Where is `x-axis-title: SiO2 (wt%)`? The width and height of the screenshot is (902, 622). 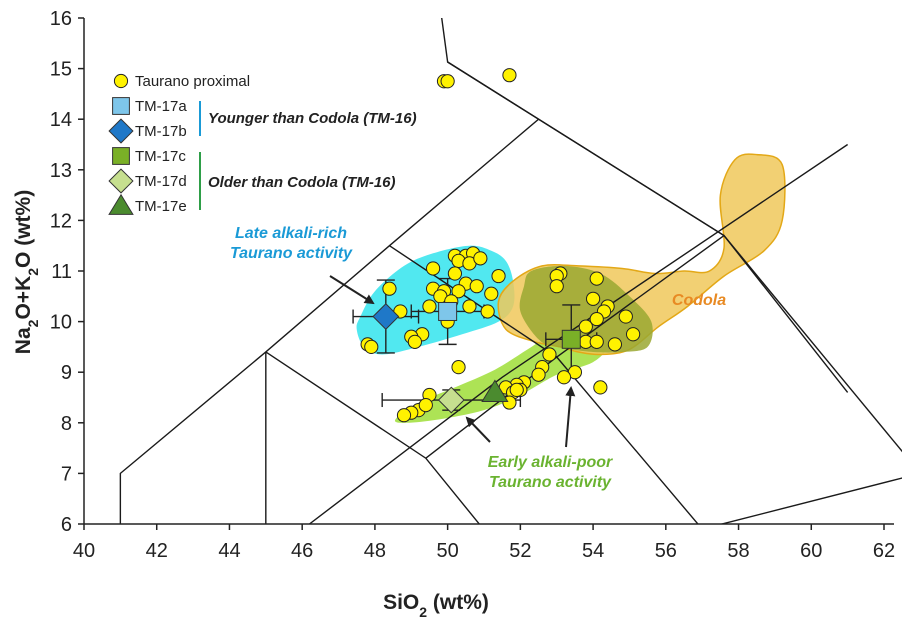 x-axis-title: SiO2 (wt%) is located at coordinates (436, 605).